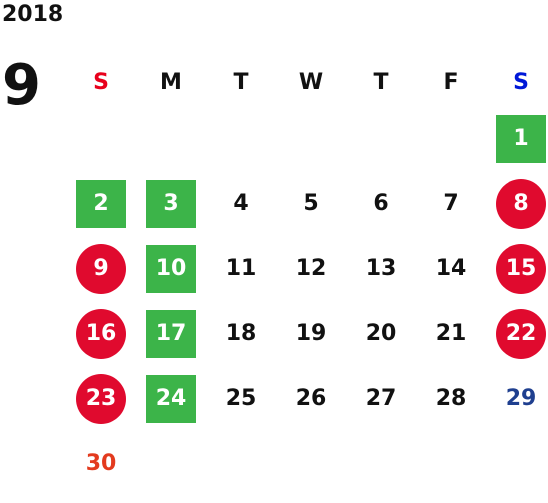 The height and width of the screenshot is (503, 548). What do you see at coordinates (241, 82) in the screenshot?
I see `weekday-tuesday: T` at bounding box center [241, 82].